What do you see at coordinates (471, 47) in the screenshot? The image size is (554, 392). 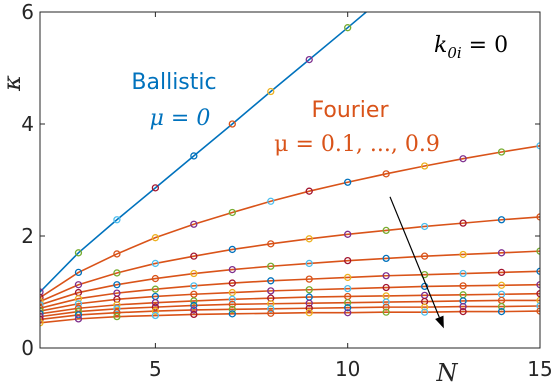 I see `k0i-label: k0i = 0` at bounding box center [471, 47].